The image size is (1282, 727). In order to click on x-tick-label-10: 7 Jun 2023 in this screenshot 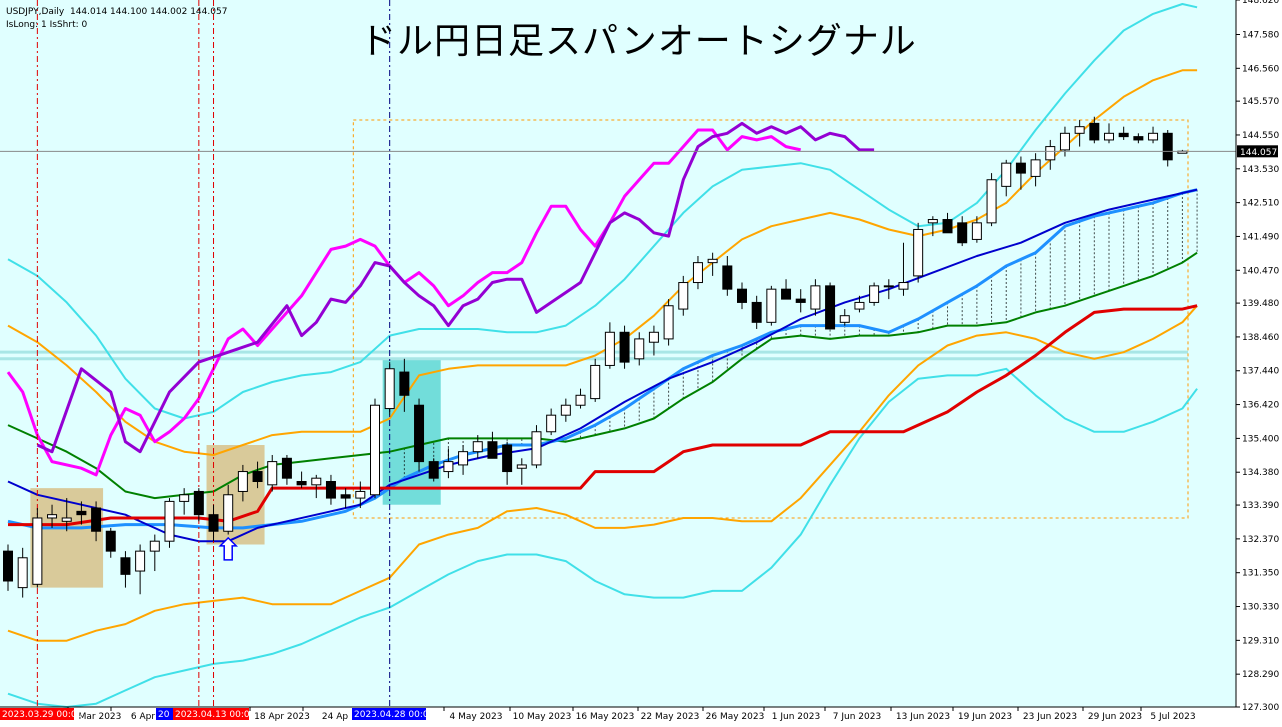, I will do `click(857, 717)`.